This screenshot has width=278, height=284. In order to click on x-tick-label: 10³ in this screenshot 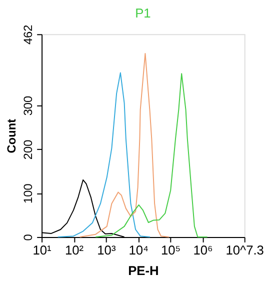, I will do `click(106, 250)`.